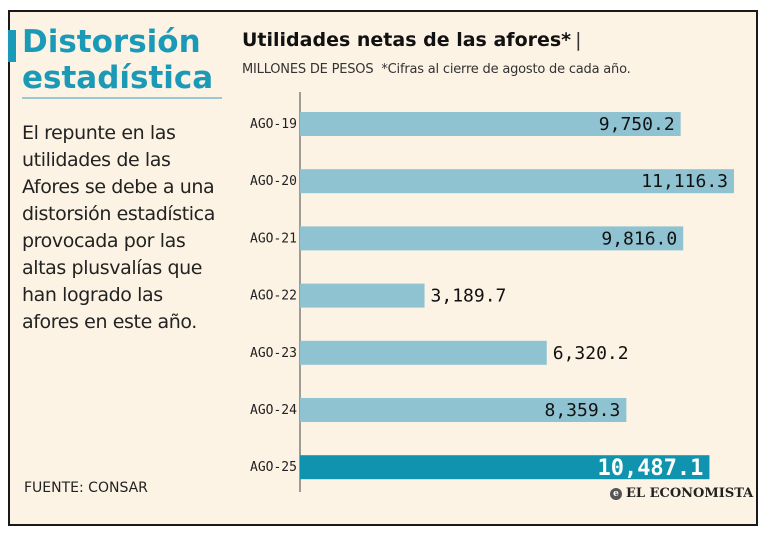 This screenshot has width=768, height=537. Describe the element at coordinates (506, 69) in the screenshot. I see `chart-note: *Cifras al cierre de agosto de cada año.` at that location.